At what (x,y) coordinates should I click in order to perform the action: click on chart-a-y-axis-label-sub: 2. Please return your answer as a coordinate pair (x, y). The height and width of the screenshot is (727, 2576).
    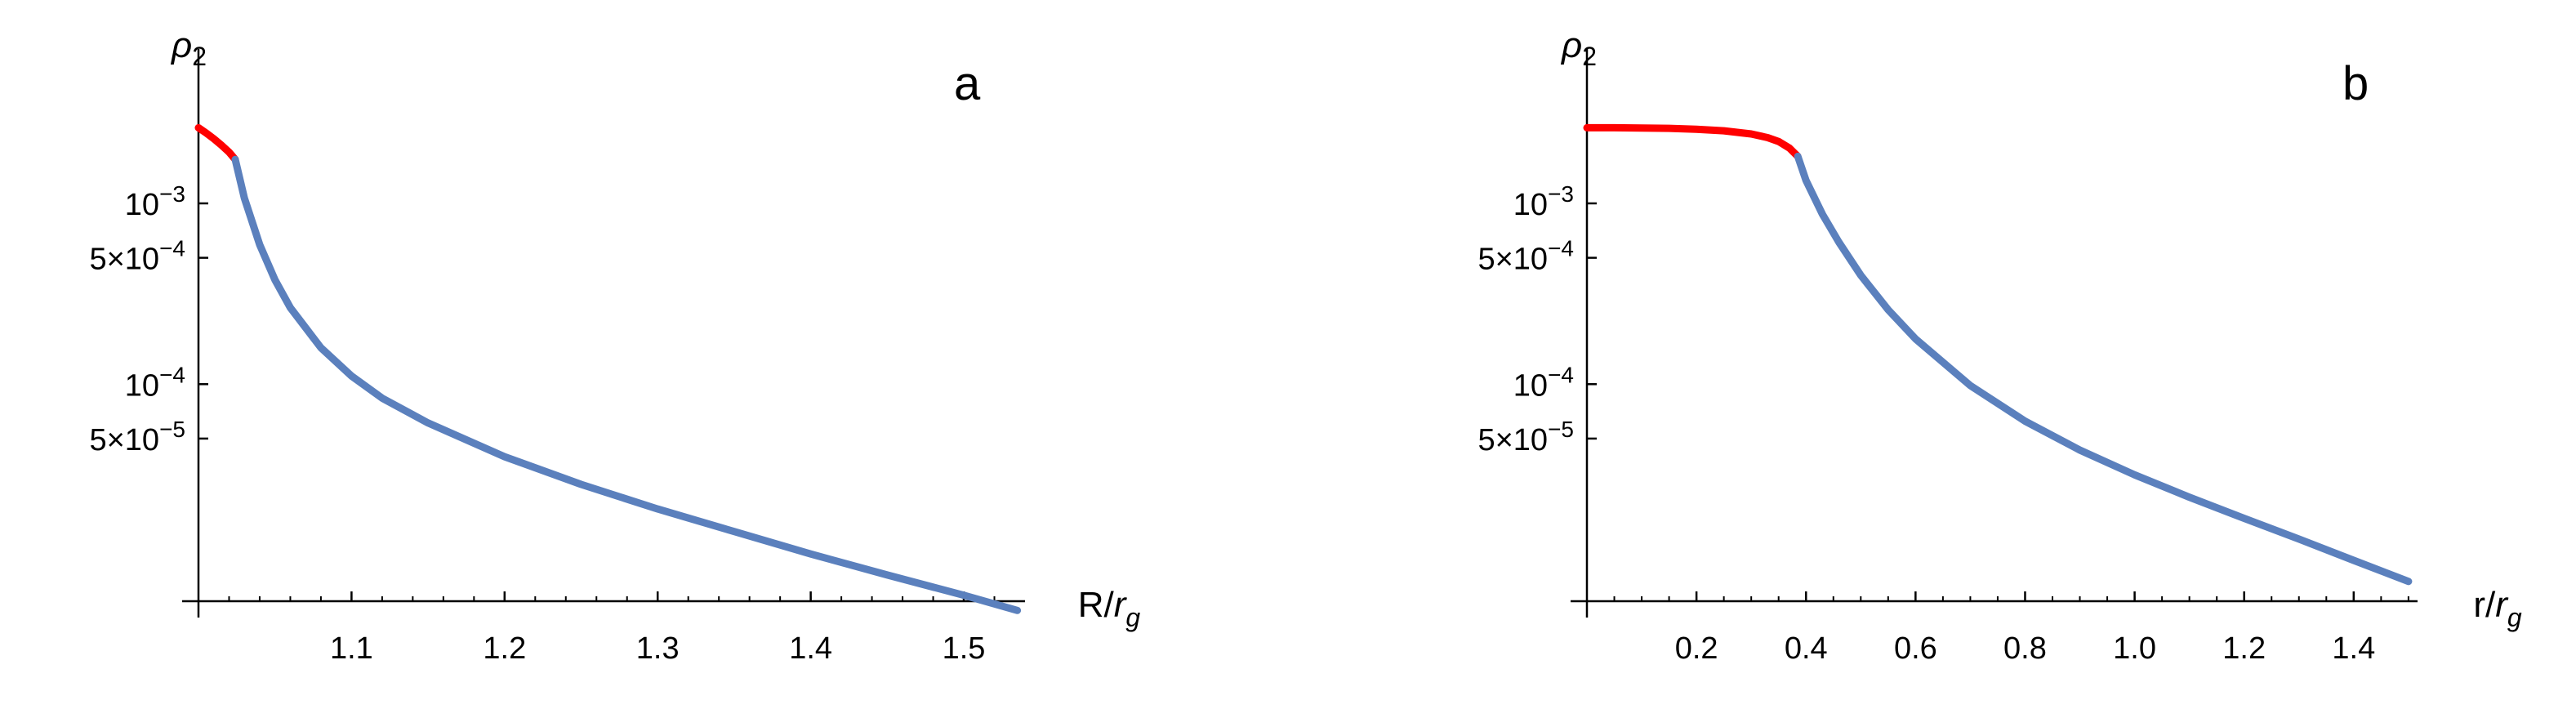
    Looking at the image, I should click on (199, 56).